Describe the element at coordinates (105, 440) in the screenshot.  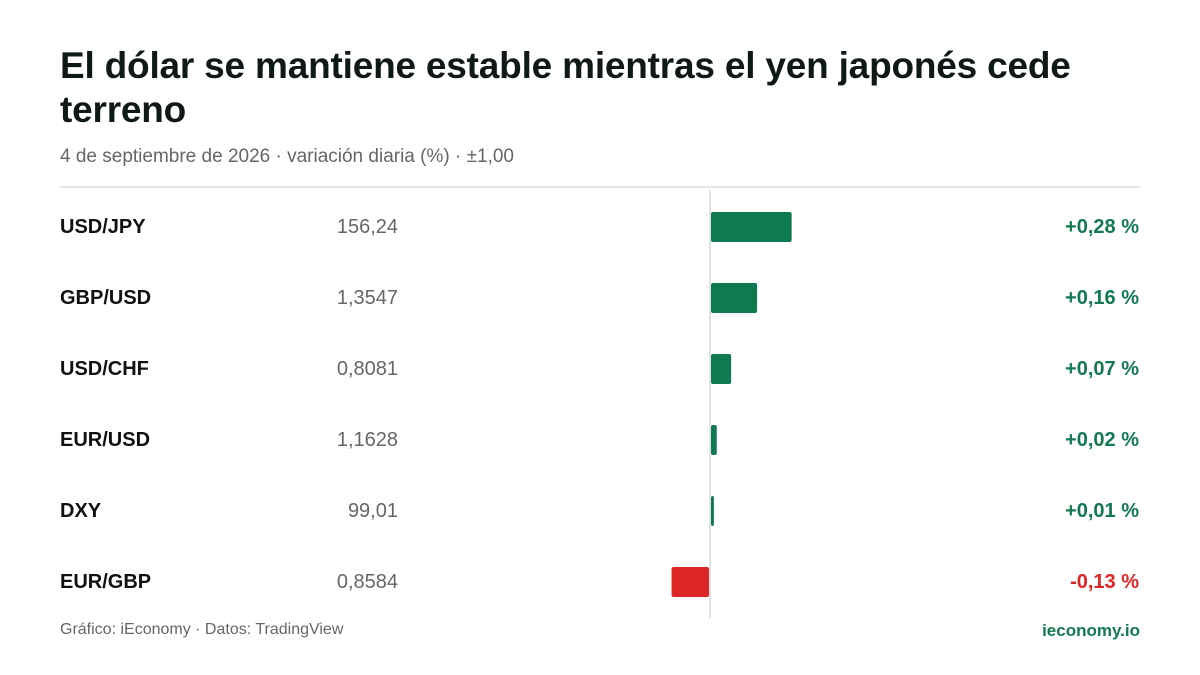
I see `pair-label: EUR/USD` at that location.